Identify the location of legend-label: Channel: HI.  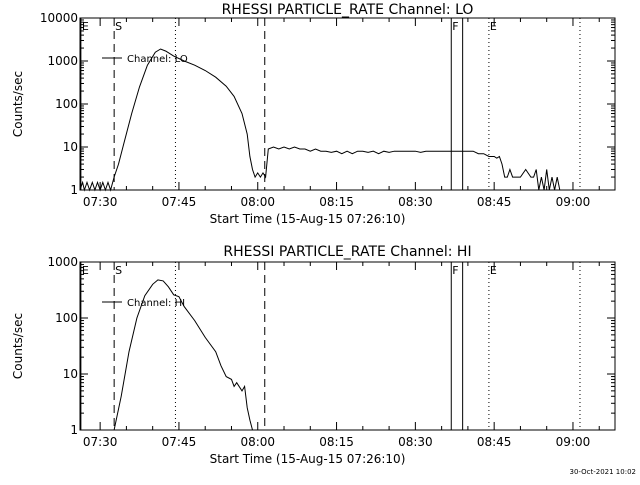
(156, 303).